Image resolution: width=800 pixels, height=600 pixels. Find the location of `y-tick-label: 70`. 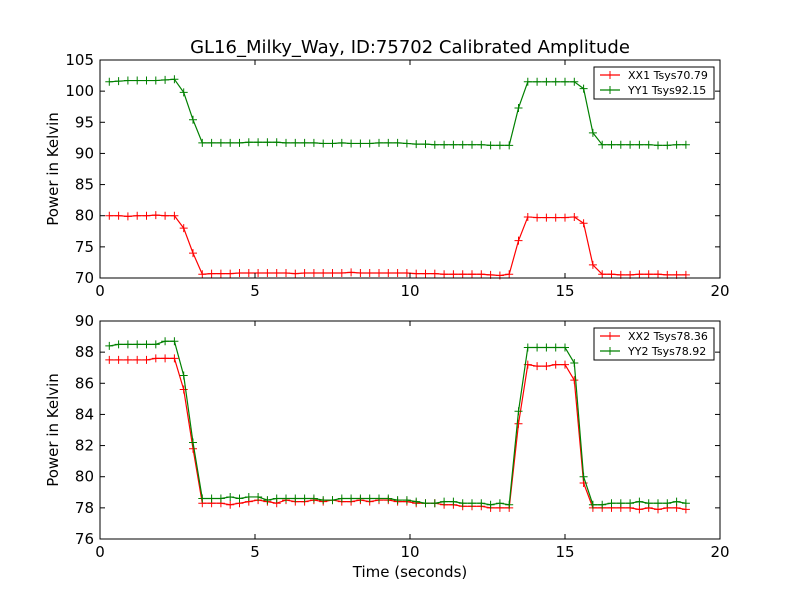

y-tick-label: 70 is located at coordinates (84, 278).